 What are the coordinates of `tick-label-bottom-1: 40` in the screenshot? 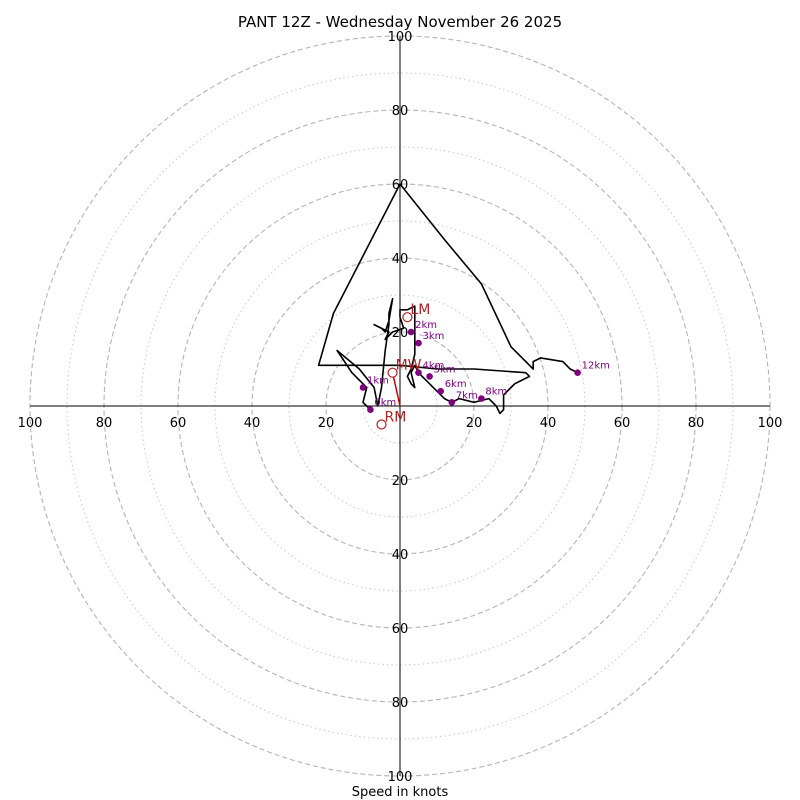 It's located at (400, 555).